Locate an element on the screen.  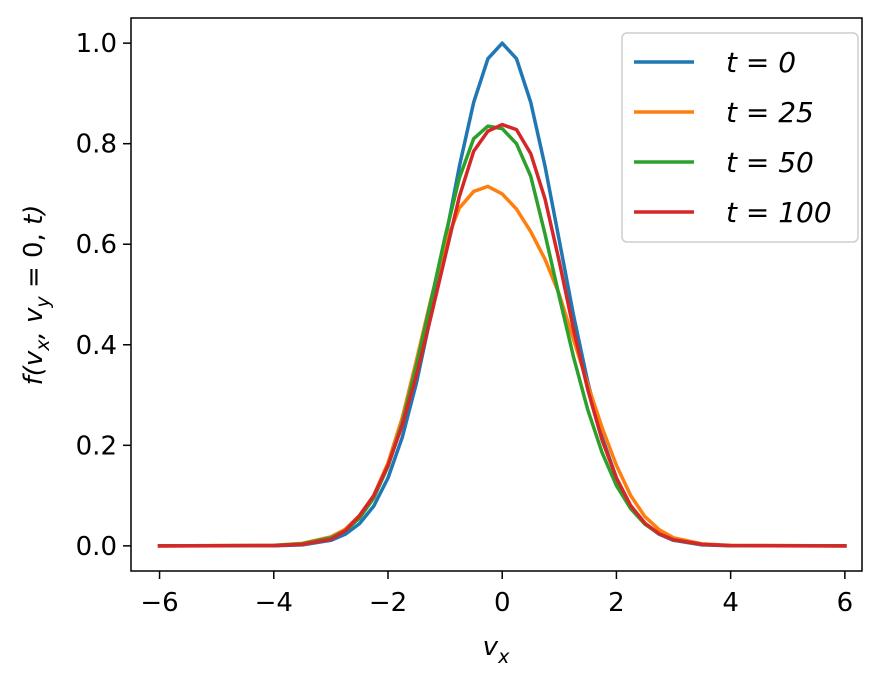
y-tick-label: 0.0 is located at coordinates (96, 547).